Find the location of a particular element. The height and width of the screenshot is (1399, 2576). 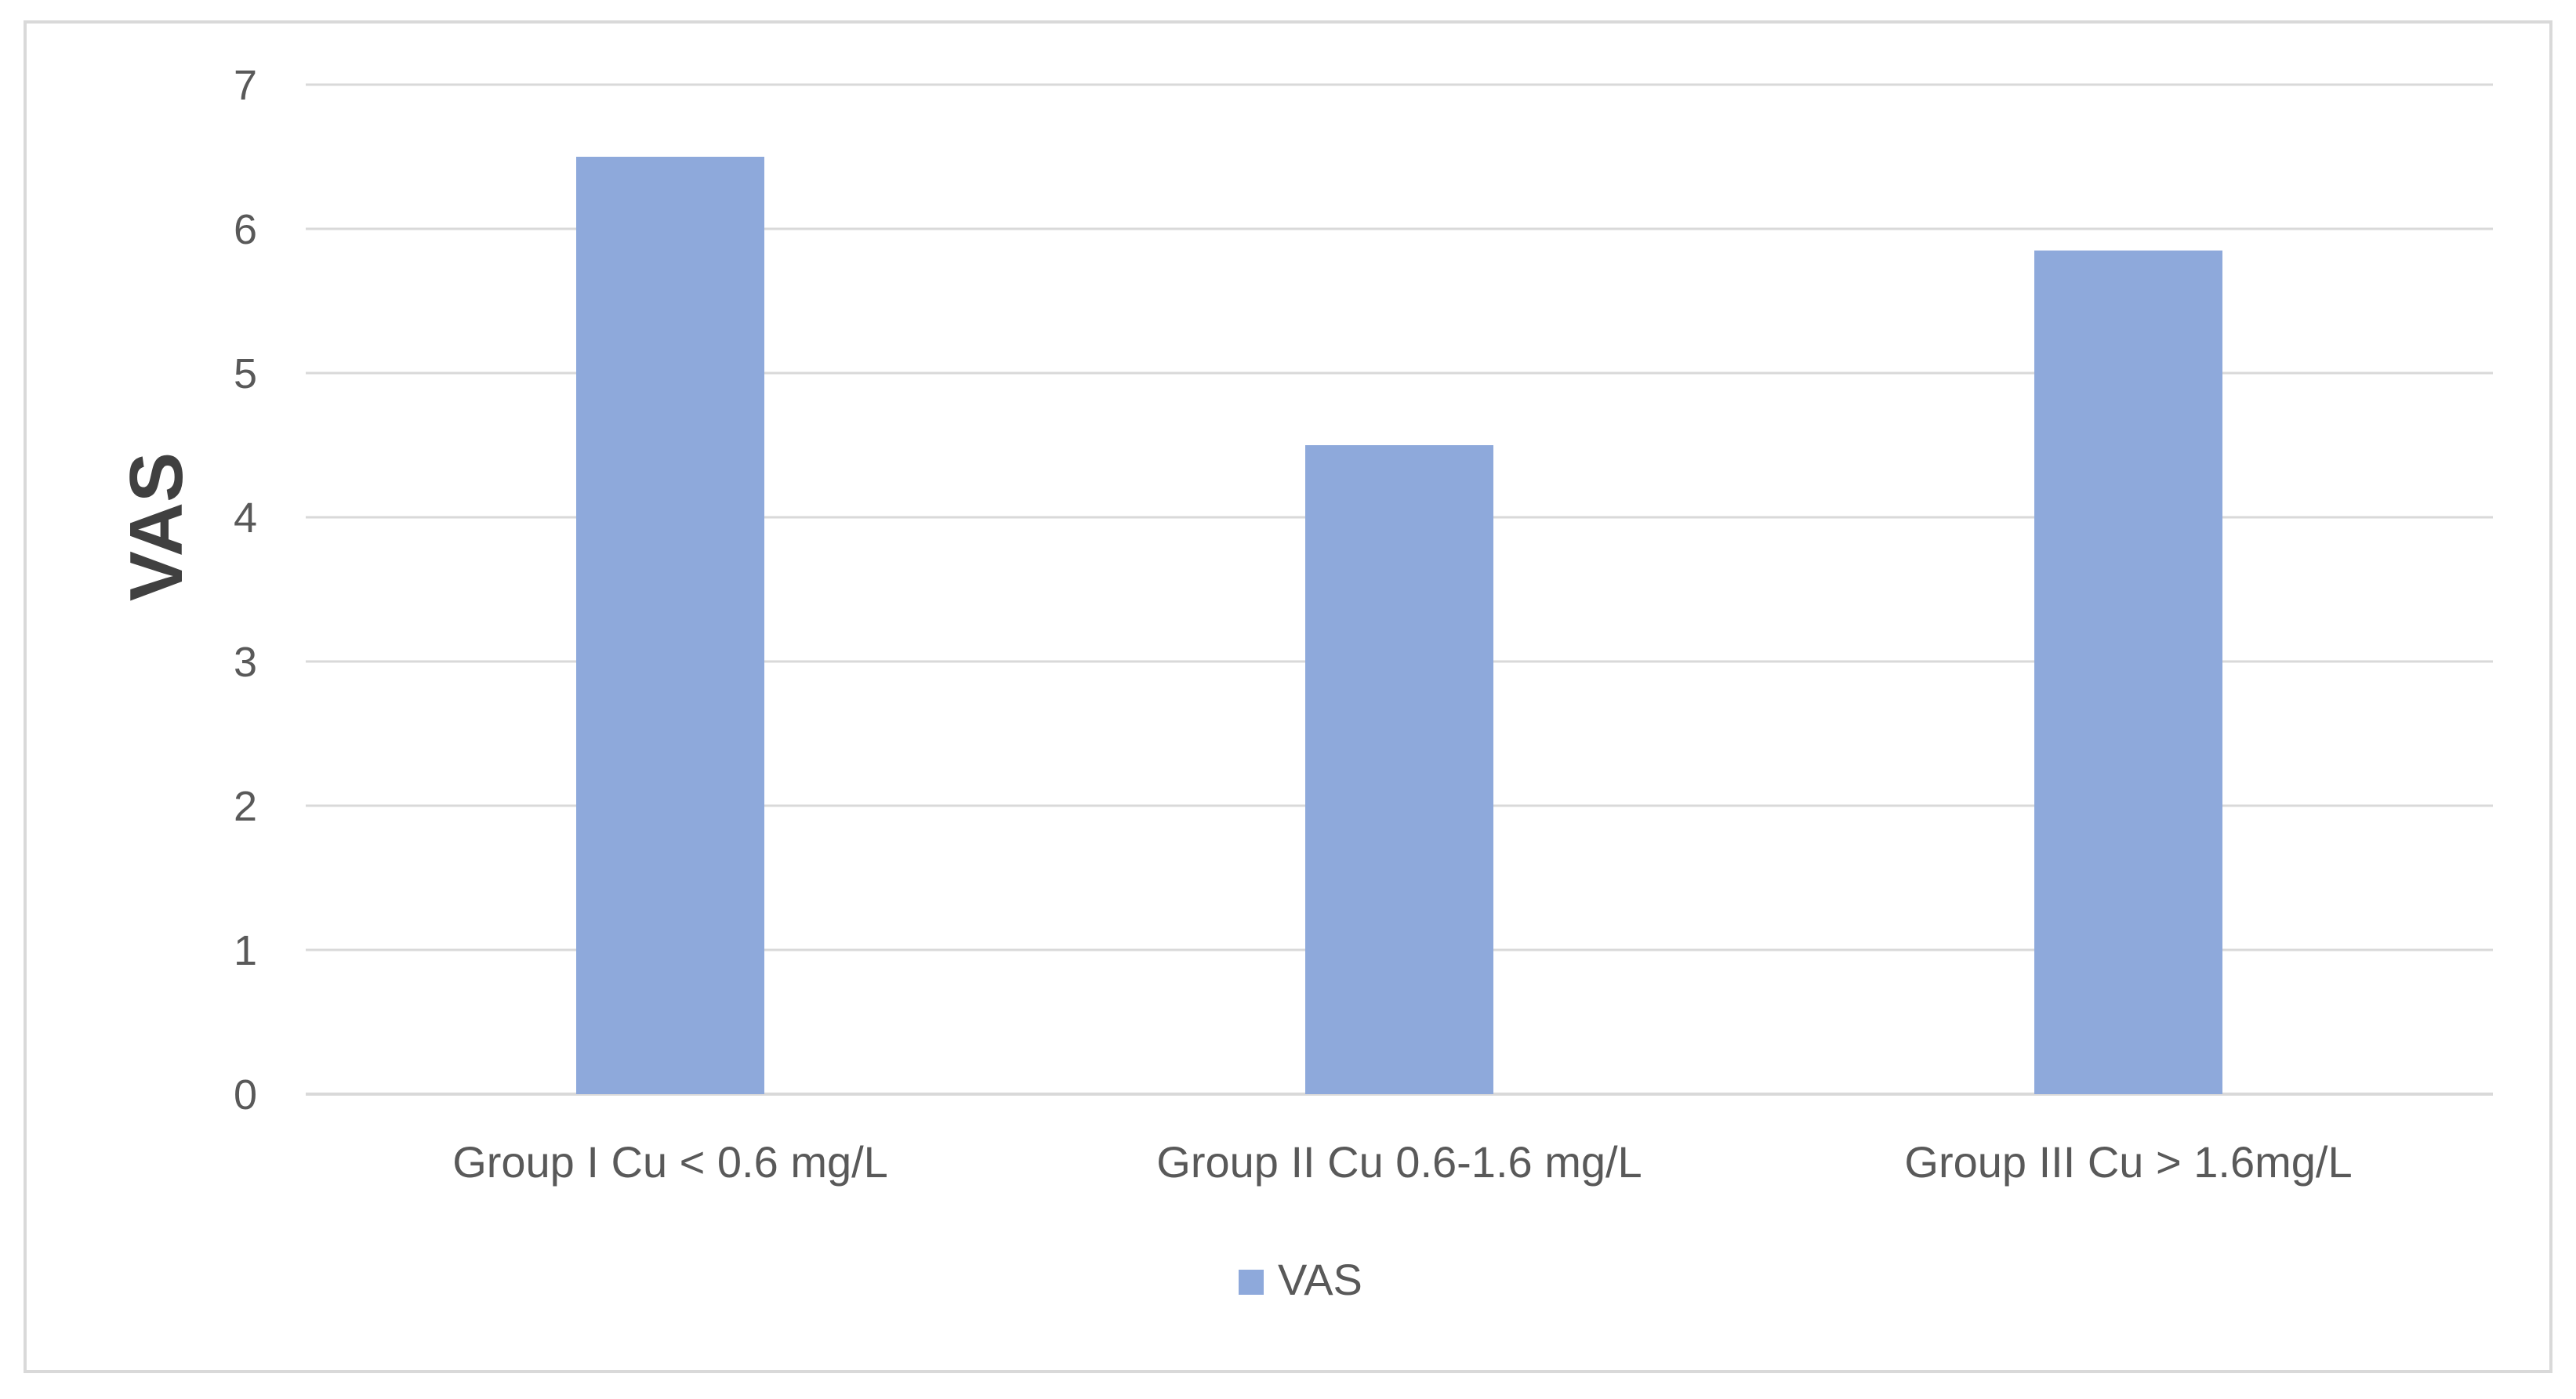

y-tick-label: 0 is located at coordinates (246, 1094).